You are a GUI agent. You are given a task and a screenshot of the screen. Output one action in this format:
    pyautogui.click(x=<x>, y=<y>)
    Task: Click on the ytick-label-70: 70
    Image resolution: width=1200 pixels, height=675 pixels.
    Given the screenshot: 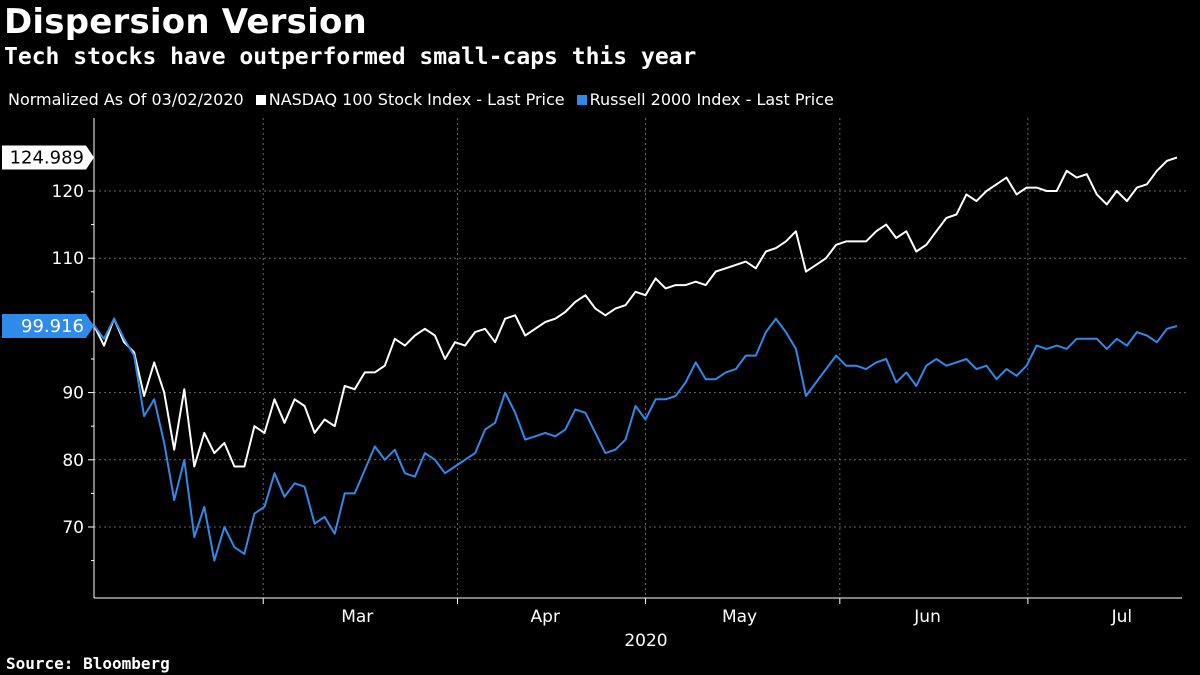 What is the action you would take?
    pyautogui.click(x=73, y=528)
    